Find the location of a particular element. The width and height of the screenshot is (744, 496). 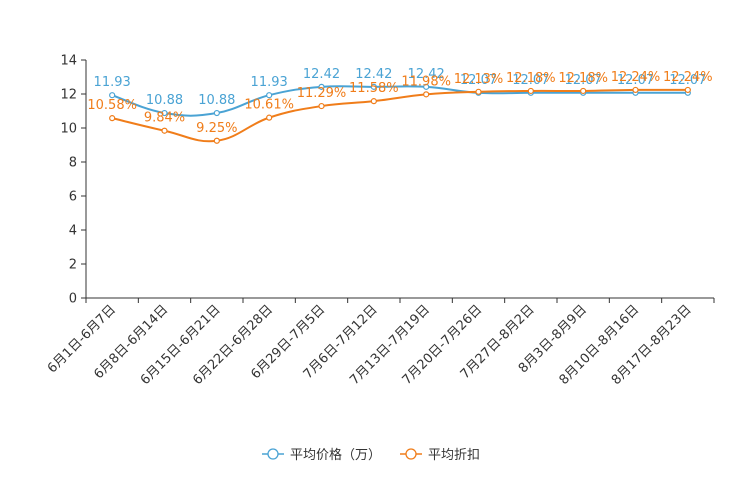

y-tick-label: 2 is located at coordinates (73, 265).